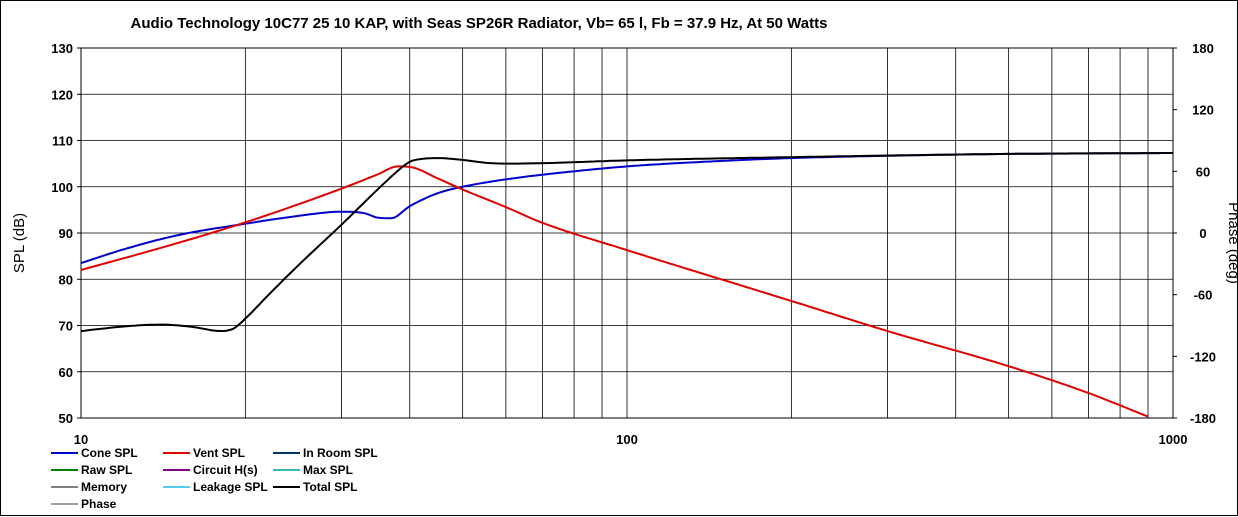 This screenshot has width=1238, height=517. What do you see at coordinates (104, 487) in the screenshot?
I see `legend-label-memory: Memory` at bounding box center [104, 487].